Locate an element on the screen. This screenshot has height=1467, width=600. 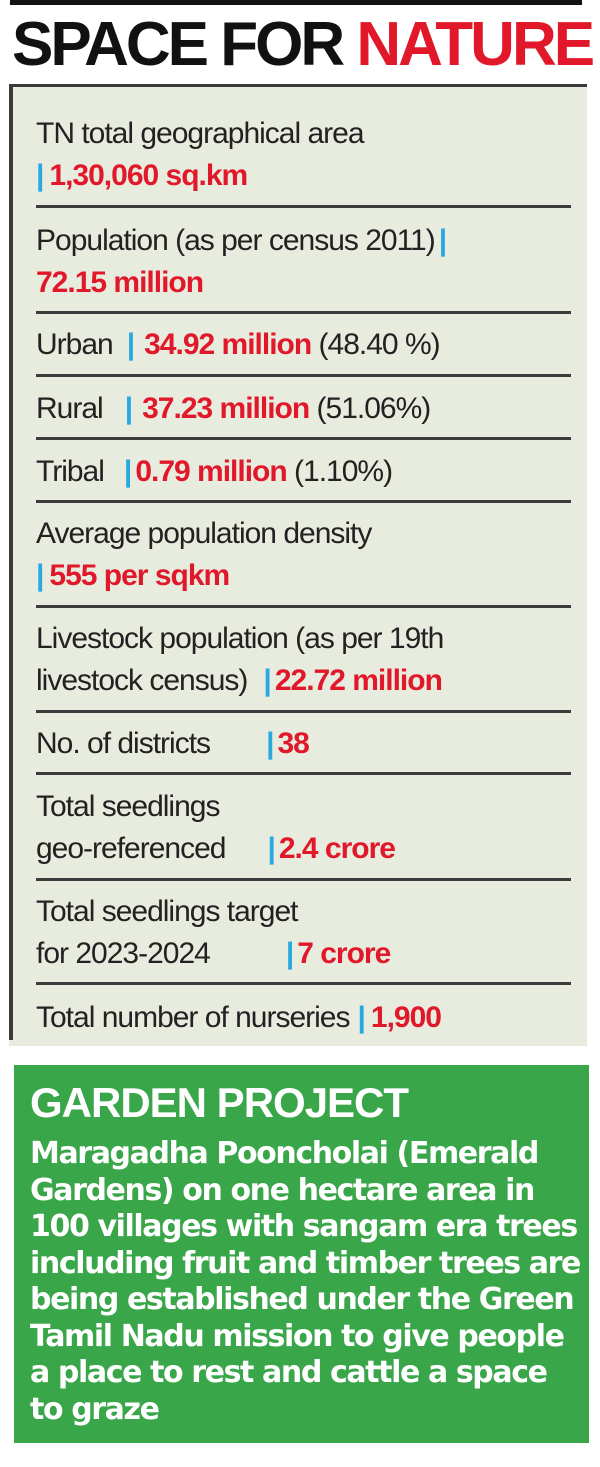
fact-row-urban: Urban | 34.92 million (48.40 %) is located at coordinates (306, 345).